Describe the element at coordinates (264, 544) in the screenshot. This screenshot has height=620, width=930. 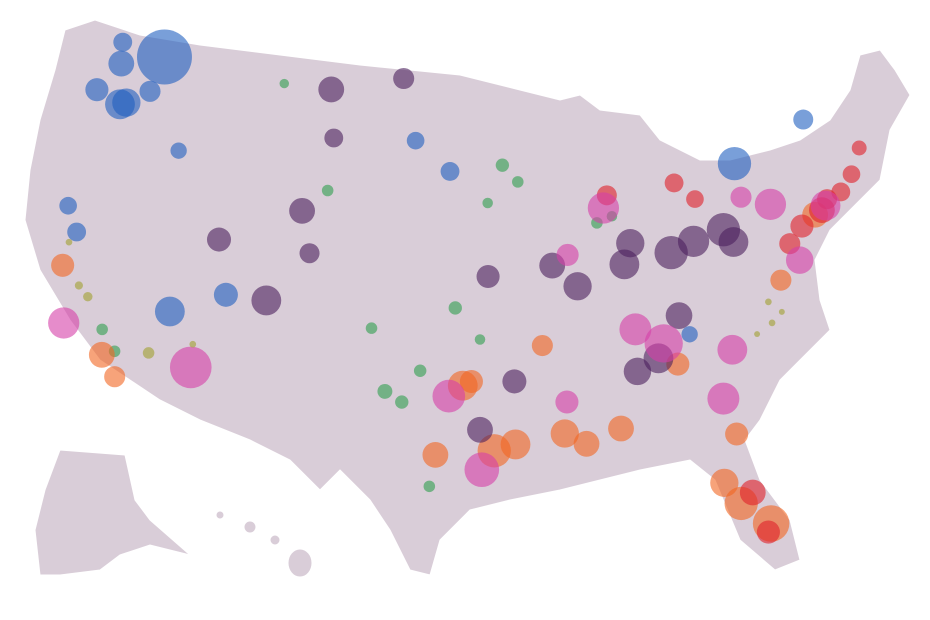
I see `hawaii` at that location.